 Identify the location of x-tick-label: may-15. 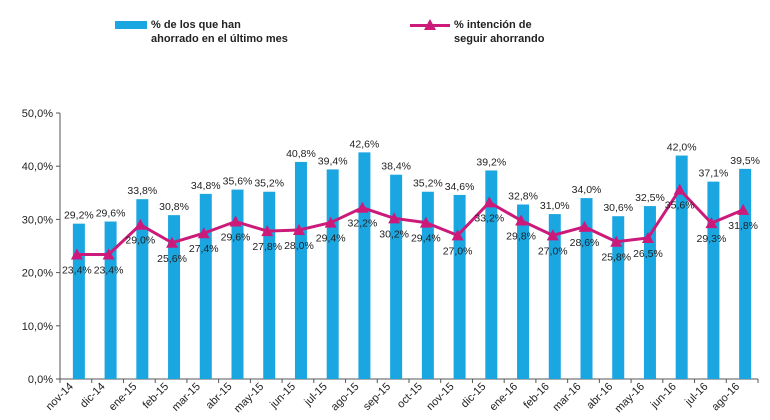
(249, 398).